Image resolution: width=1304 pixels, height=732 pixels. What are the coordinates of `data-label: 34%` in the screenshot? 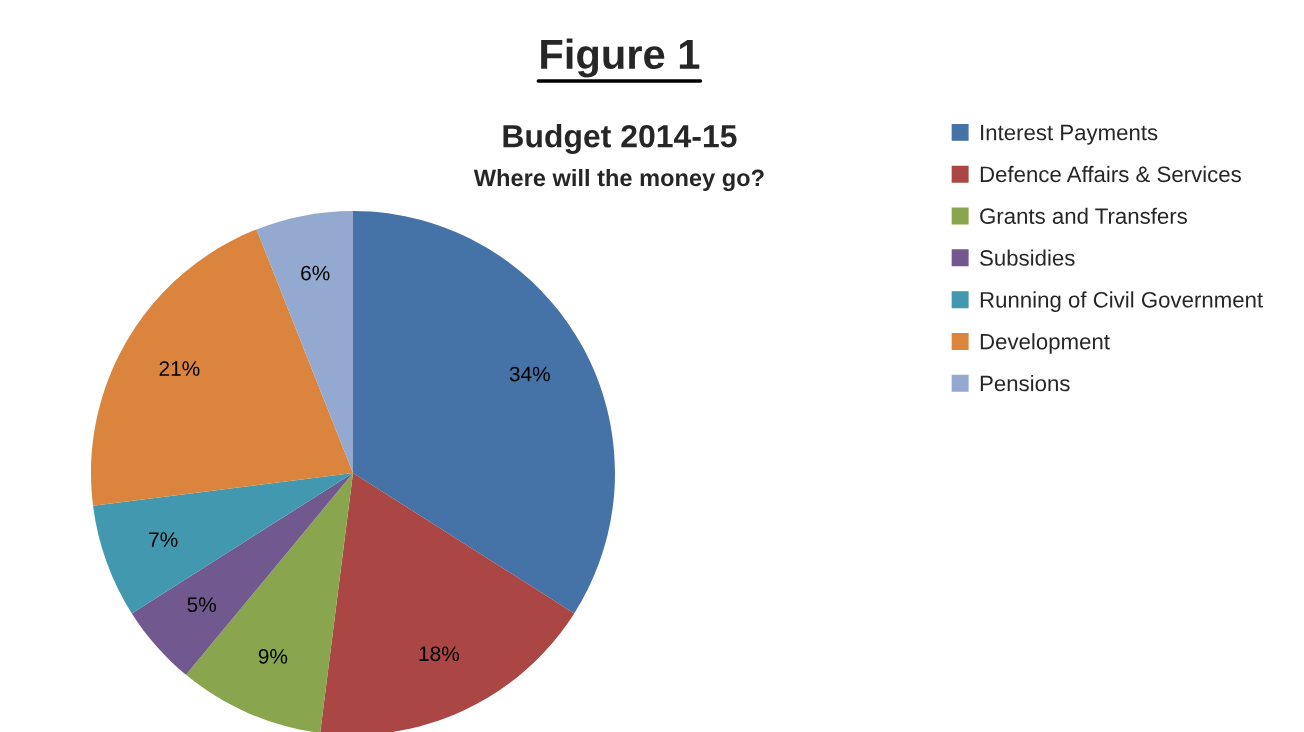 It's located at (529, 374).